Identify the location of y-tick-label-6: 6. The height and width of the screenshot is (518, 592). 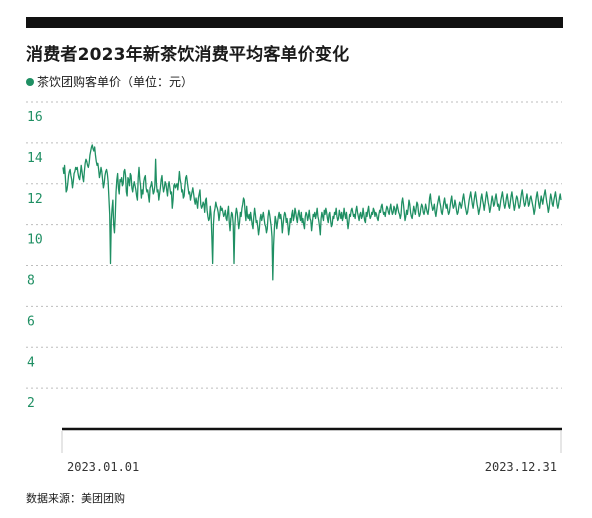
(31, 321).